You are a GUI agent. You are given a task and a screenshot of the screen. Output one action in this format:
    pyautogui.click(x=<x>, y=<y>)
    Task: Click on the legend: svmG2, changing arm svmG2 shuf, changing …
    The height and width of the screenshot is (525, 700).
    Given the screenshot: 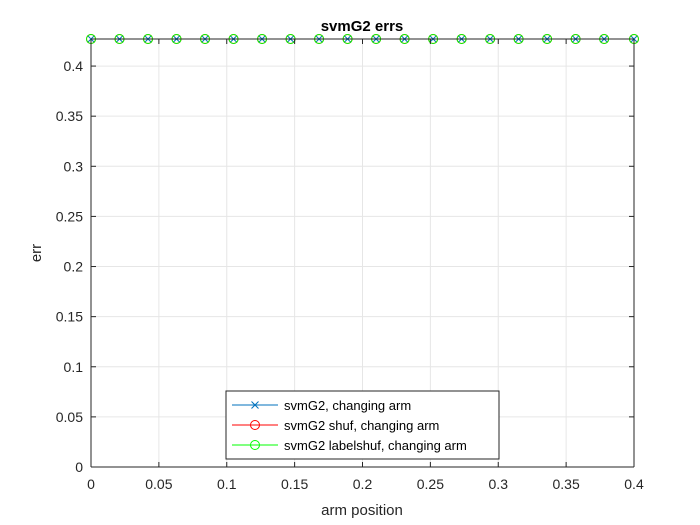 What is the action you would take?
    pyautogui.click(x=362, y=425)
    